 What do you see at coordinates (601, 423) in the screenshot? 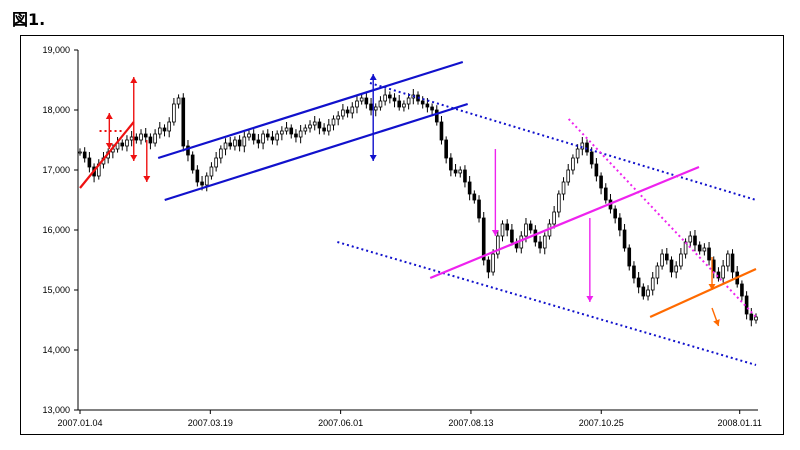
I see `x-tick-label: 2007.10.25` at bounding box center [601, 423].